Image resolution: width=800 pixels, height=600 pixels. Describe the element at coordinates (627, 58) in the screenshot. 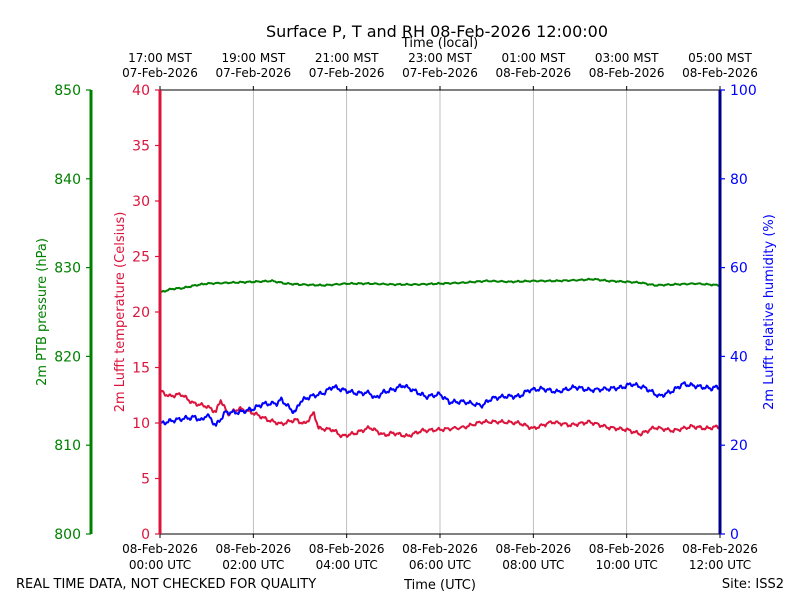

I see `top-tick-label: 03:00 MST` at that location.